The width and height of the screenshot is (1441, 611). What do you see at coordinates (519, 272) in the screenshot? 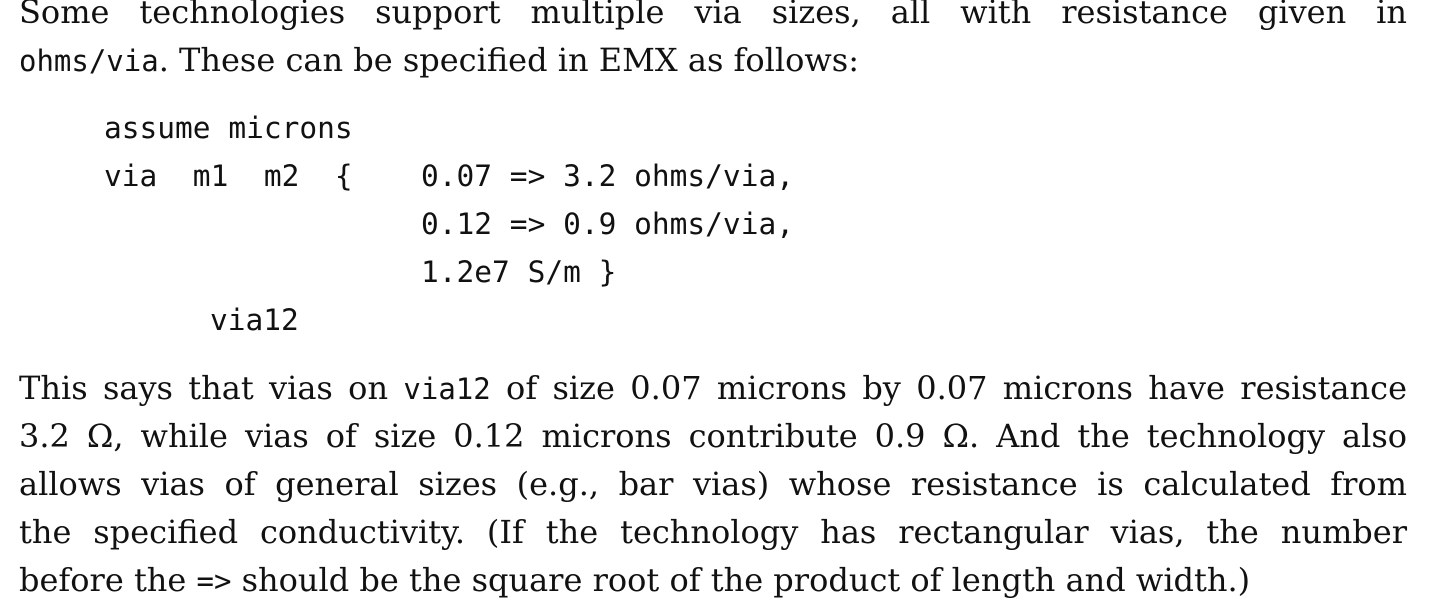
I see `code-conductivity: 1.2e7 S/m }` at bounding box center [519, 272].